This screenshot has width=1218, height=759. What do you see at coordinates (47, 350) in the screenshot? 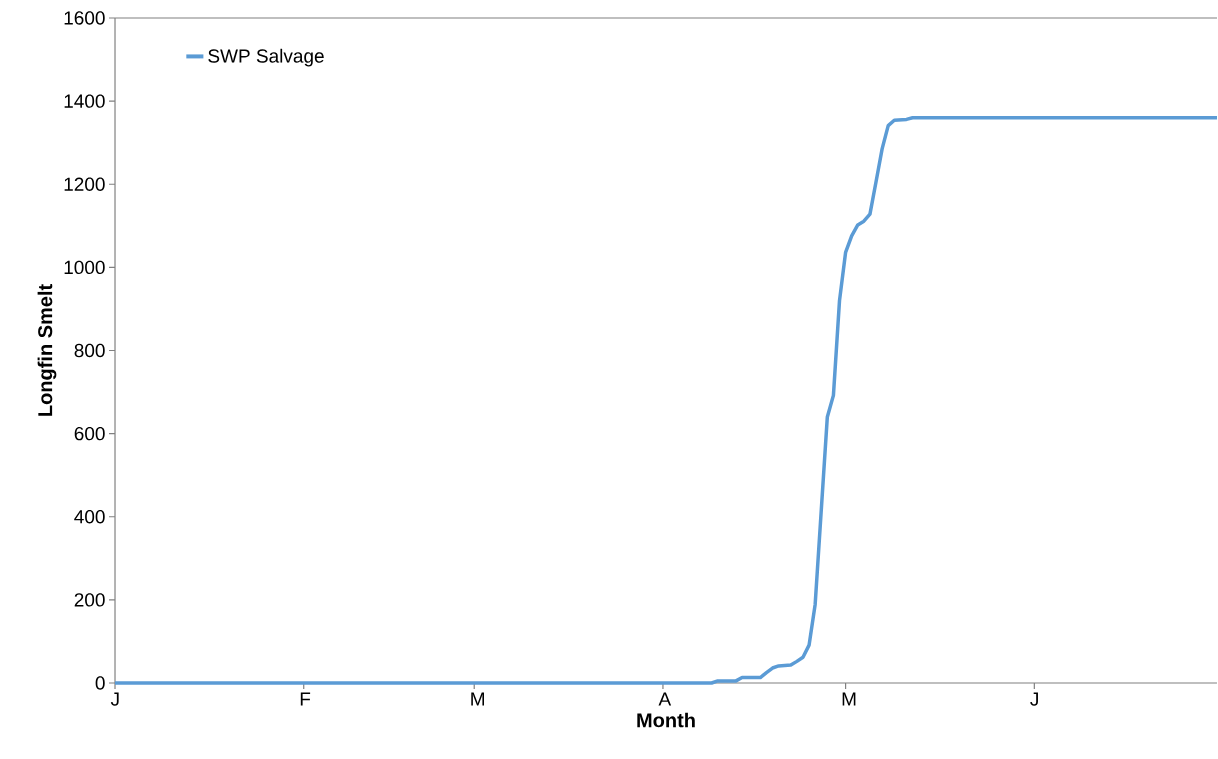
I see `y-axis-title: Longfin Smelt` at bounding box center [47, 350].